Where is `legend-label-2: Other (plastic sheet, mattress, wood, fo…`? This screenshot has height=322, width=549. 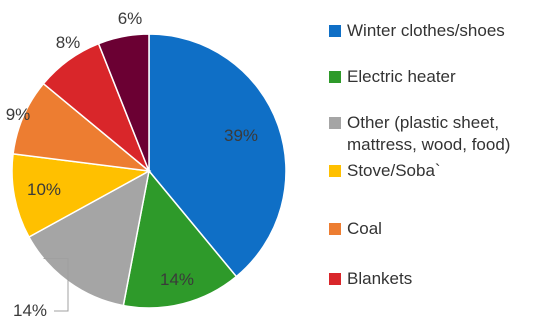
legend-label-2: Other (plastic sheet, mattress, wood, fo… is located at coordinates (429, 133).